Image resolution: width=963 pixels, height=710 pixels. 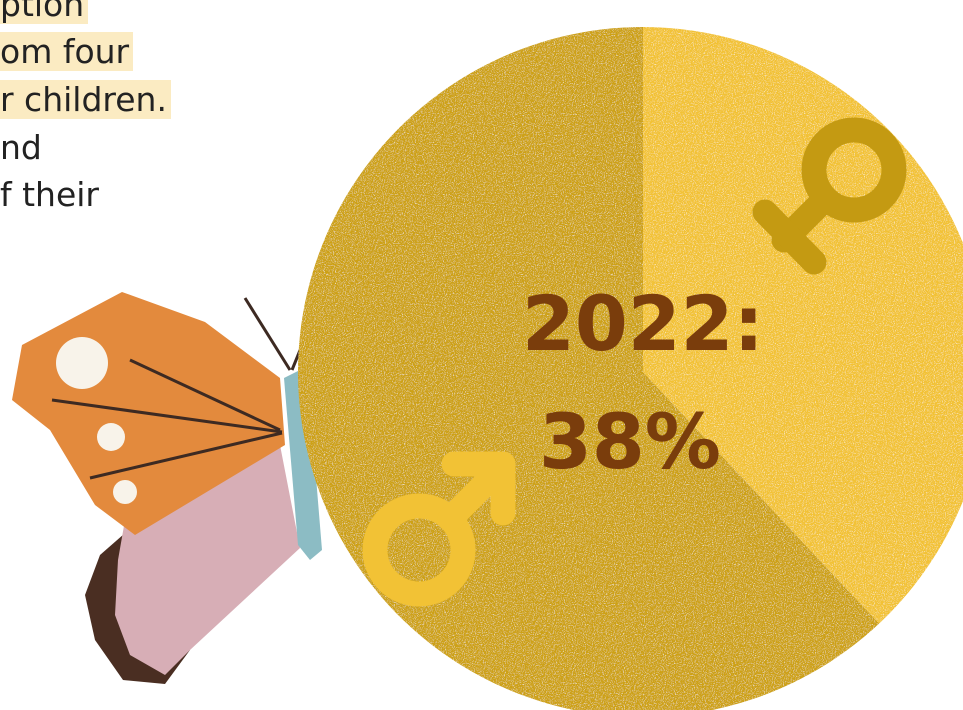 What do you see at coordinates (643, 323) in the screenshot?
I see `center-label-line-1: 2022:` at bounding box center [643, 323].